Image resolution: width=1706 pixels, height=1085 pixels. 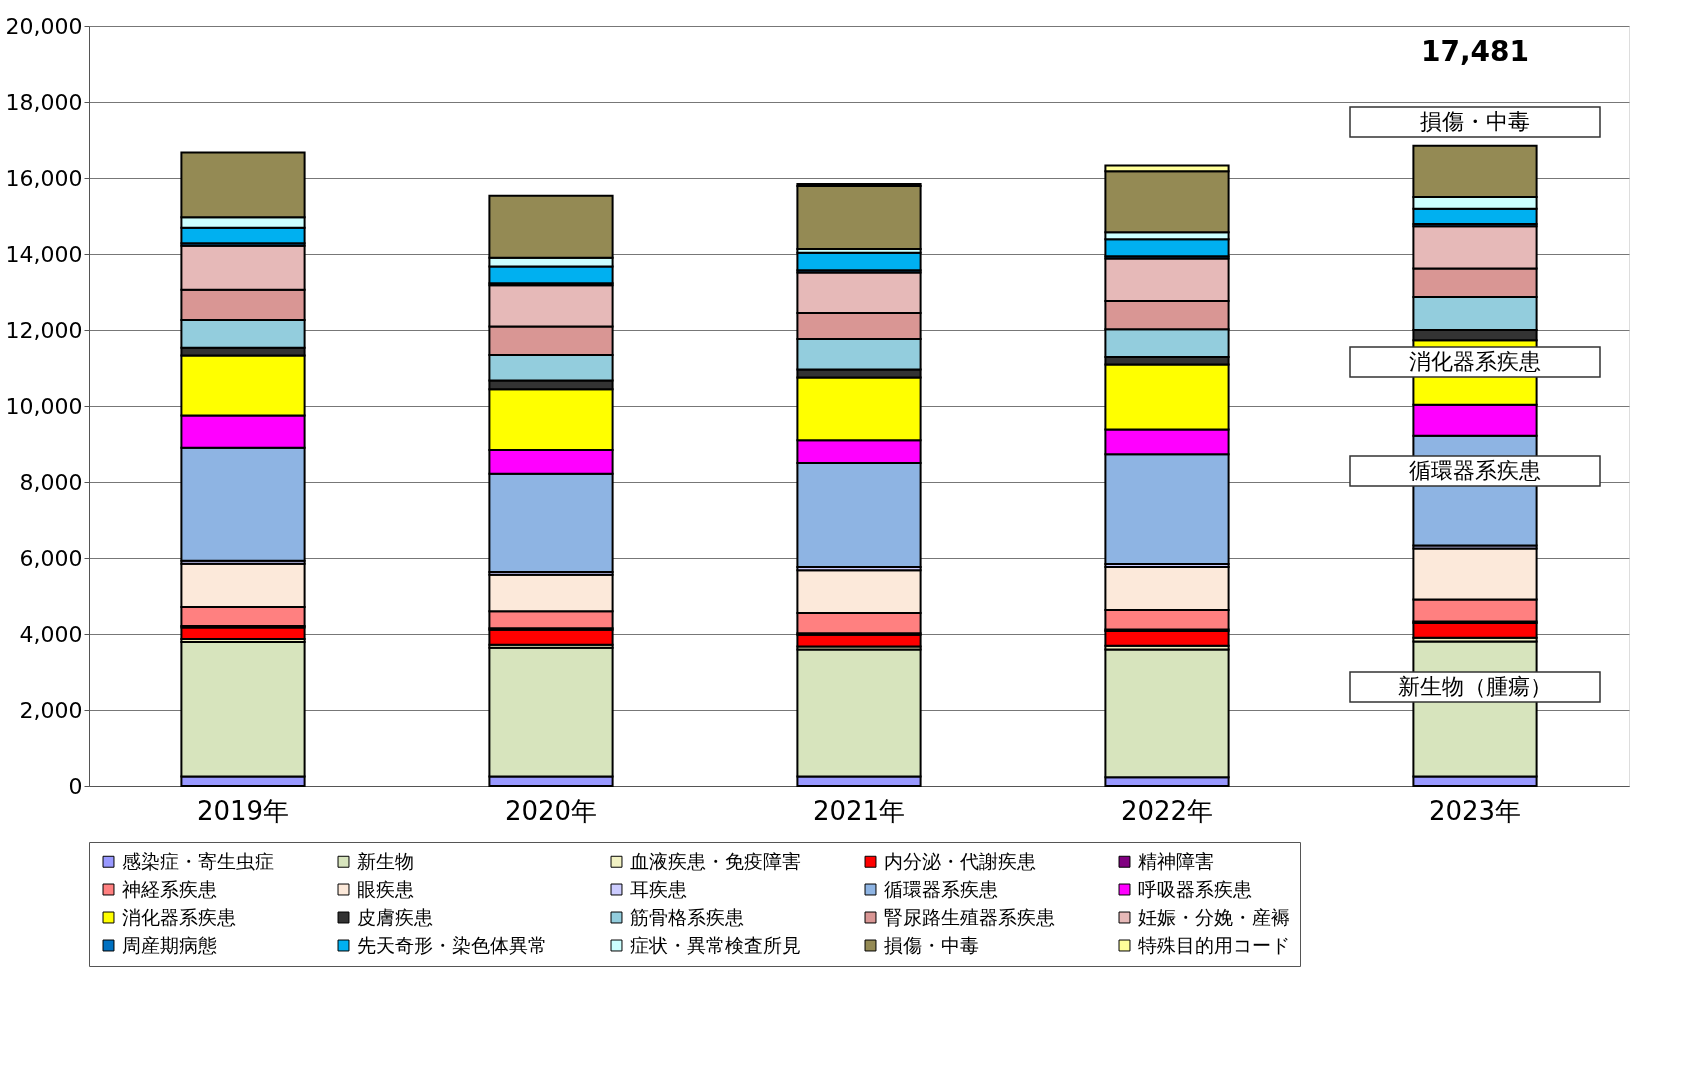 What do you see at coordinates (44, 406) in the screenshot?
I see `y-tick-label: 10,000` at bounding box center [44, 406].